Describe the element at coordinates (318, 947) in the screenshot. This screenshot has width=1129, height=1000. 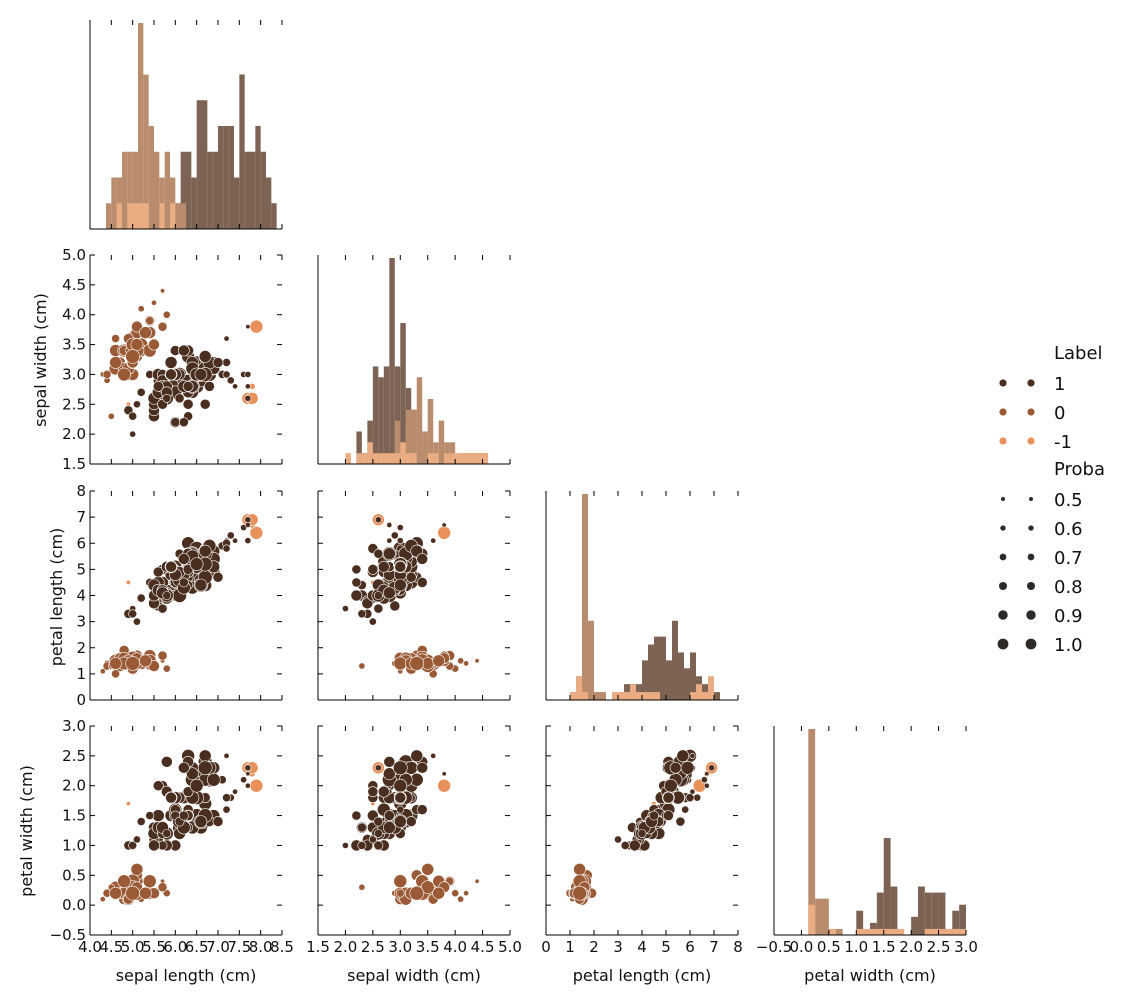
I see `x-tick-label: 1.5` at that location.